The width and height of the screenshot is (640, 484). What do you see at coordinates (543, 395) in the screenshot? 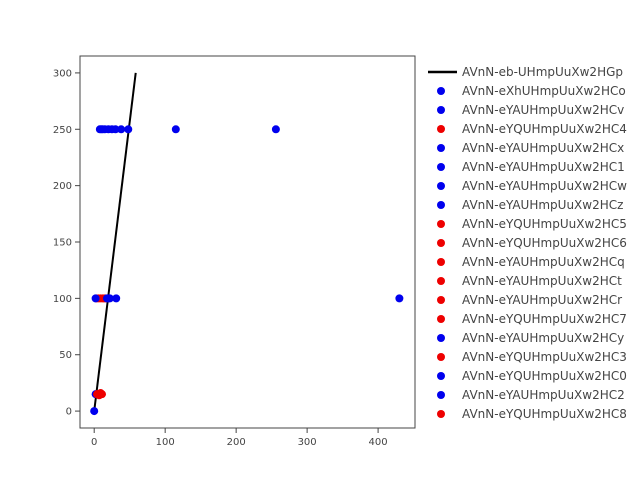
I see `legend-label: AVnN-eYAUHmpUuXw2HC2` at bounding box center [543, 395].